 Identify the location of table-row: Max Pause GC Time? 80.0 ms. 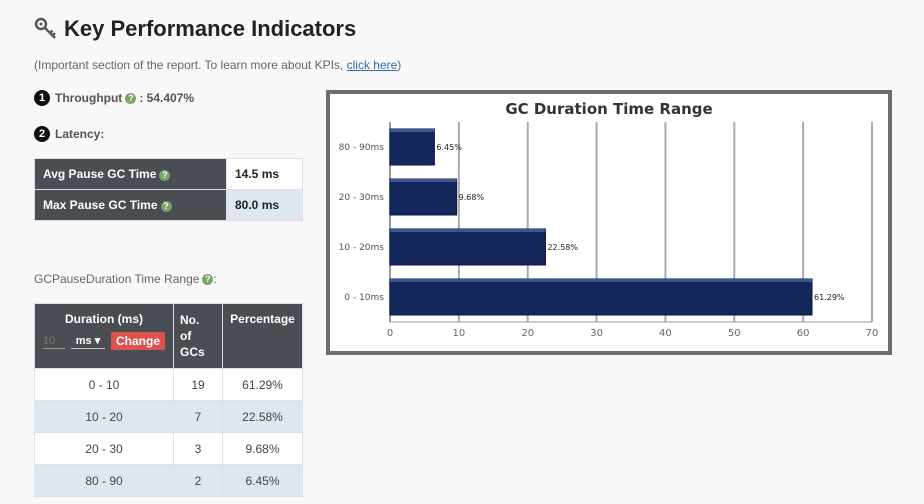
(168, 205).